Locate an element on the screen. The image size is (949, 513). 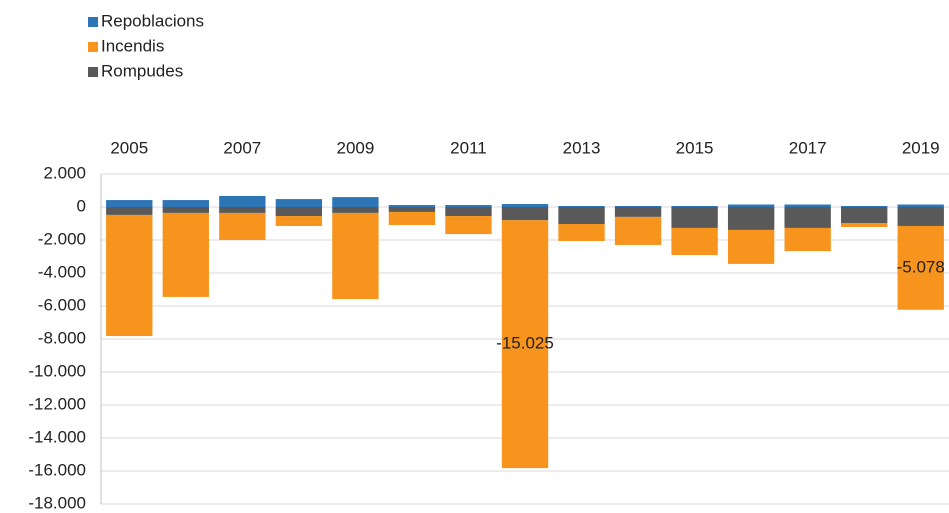
legend-label: Rompudes is located at coordinates (142, 70).